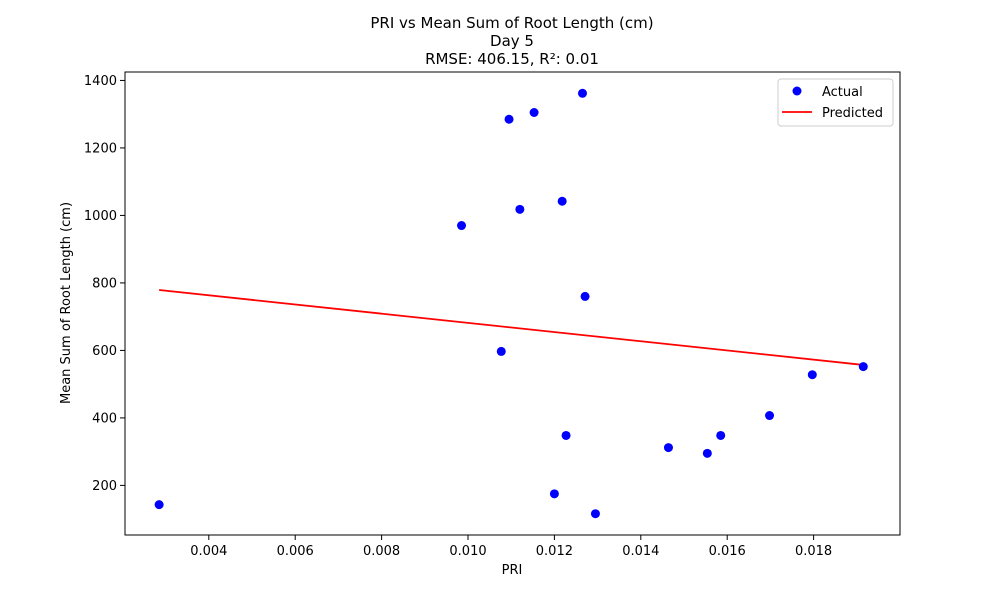 The height and width of the screenshot is (600, 1000). What do you see at coordinates (208, 551) in the screenshot?
I see `x-tick-label: 0.004` at bounding box center [208, 551].